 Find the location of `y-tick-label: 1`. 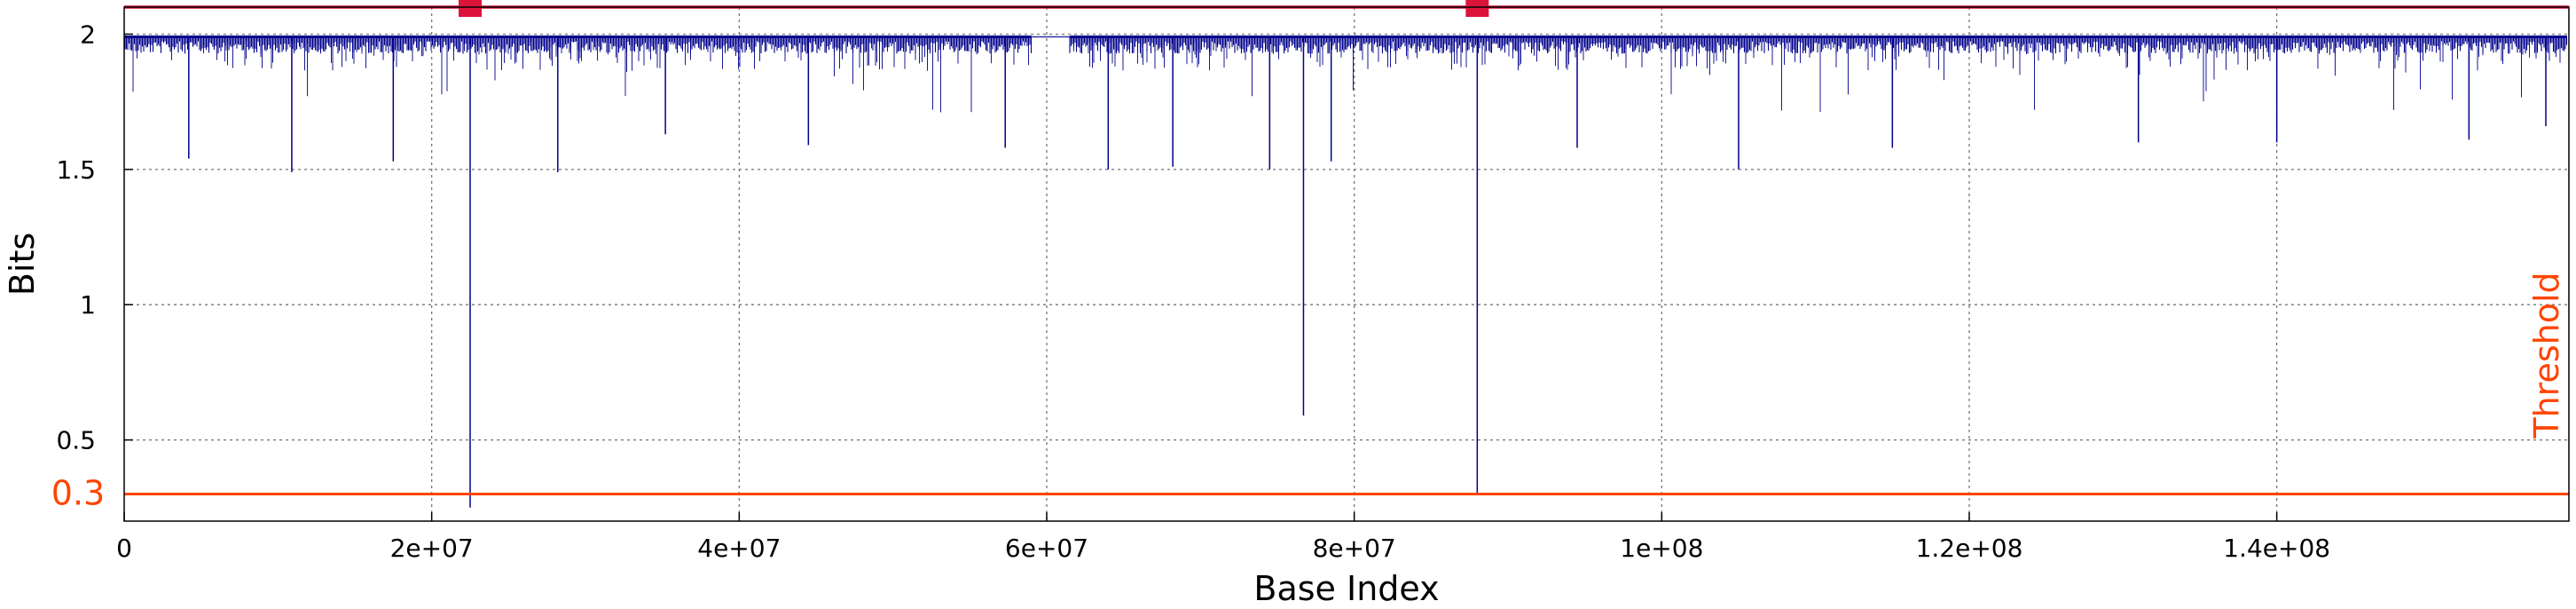

y-tick-label: 1 is located at coordinates (88, 305).